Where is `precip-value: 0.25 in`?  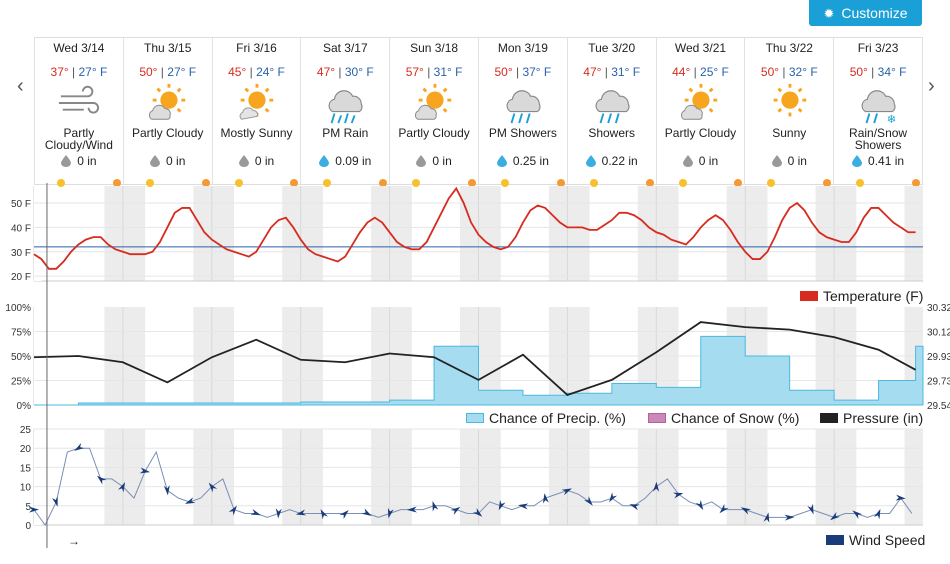 precip-value: 0.25 in is located at coordinates (530, 161).